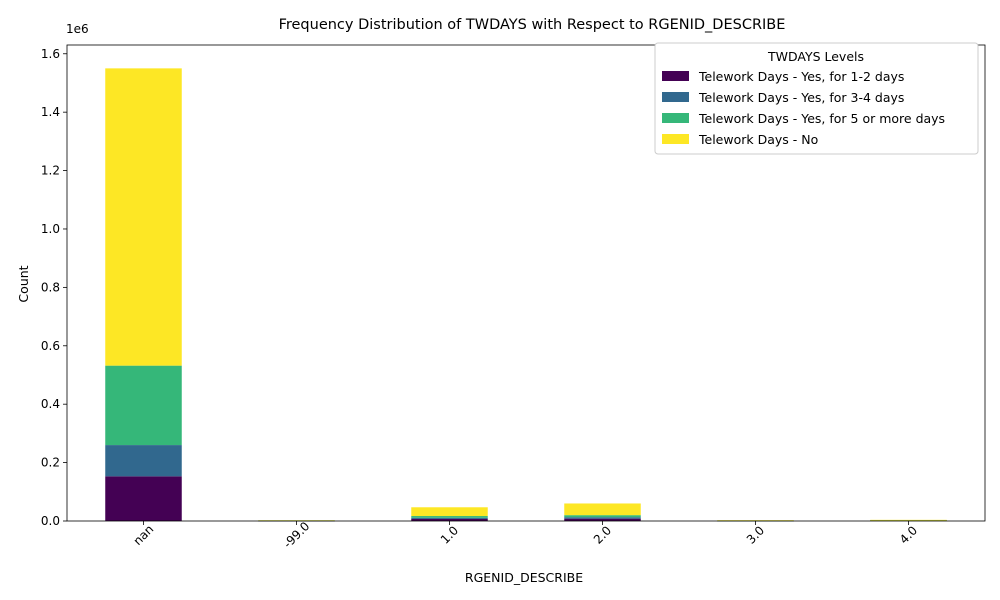 The height and width of the screenshot is (600, 1000). I want to click on legend-label: Telework Days - No, so click(758, 139).